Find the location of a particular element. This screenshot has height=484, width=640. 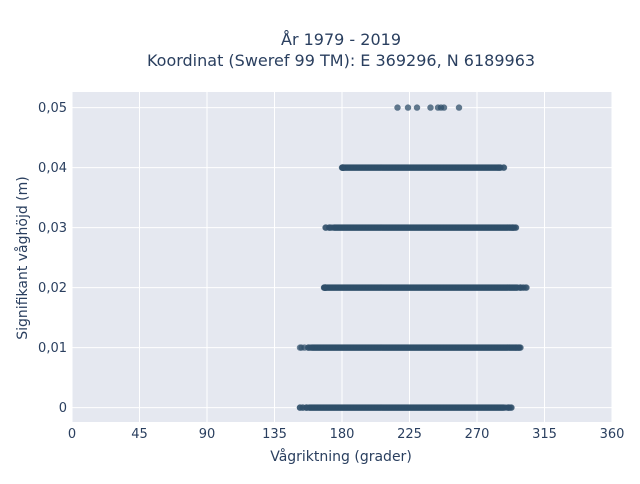

y-tick-label: 0 is located at coordinates (63, 408).